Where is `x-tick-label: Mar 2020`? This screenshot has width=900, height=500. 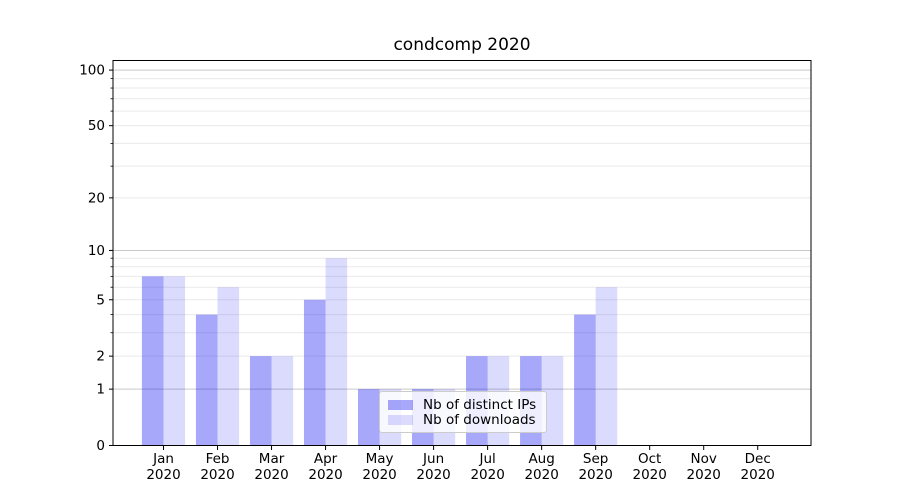 x-tick-label: Mar 2020 is located at coordinates (271, 467).